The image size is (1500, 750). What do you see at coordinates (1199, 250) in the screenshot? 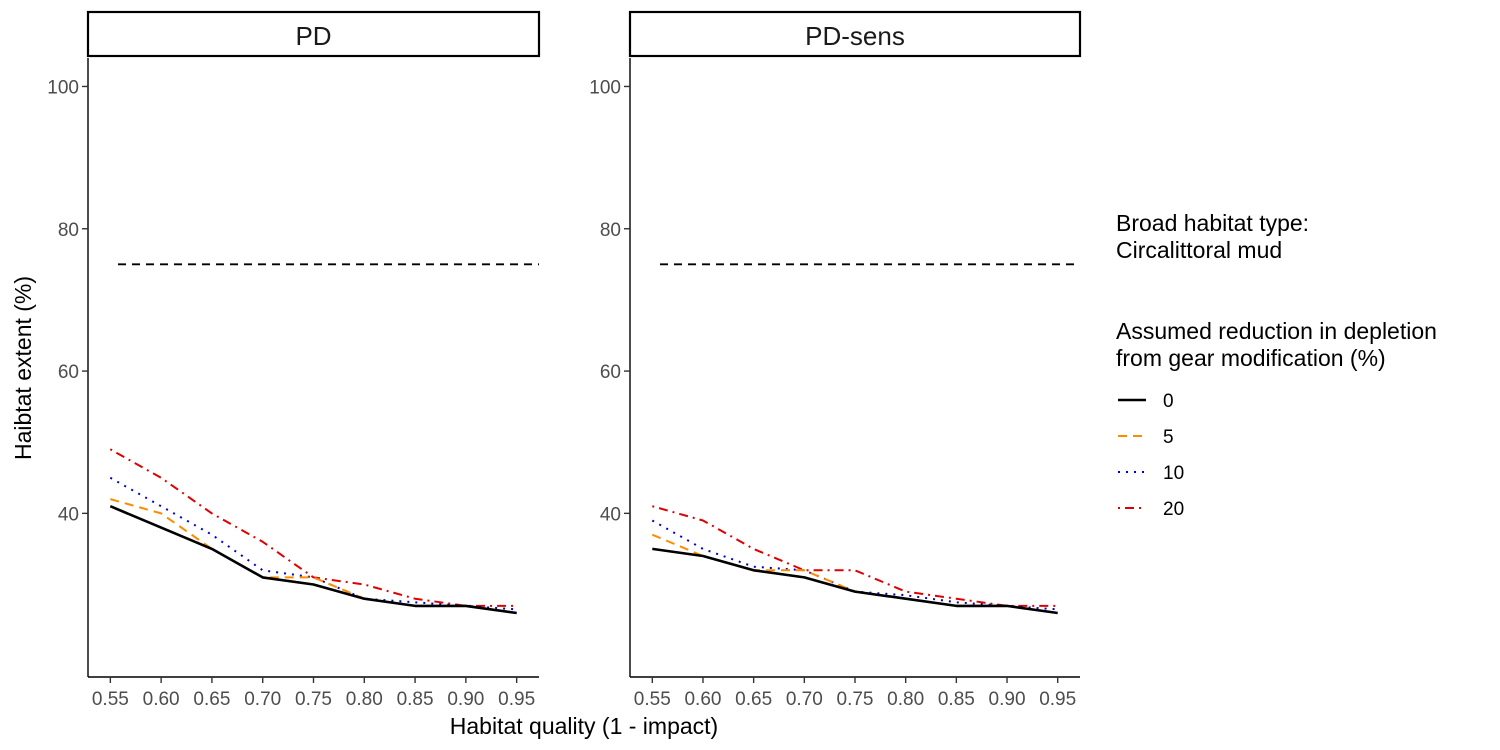
I see `legend-title-line: Circalittoral mud` at bounding box center [1199, 250].